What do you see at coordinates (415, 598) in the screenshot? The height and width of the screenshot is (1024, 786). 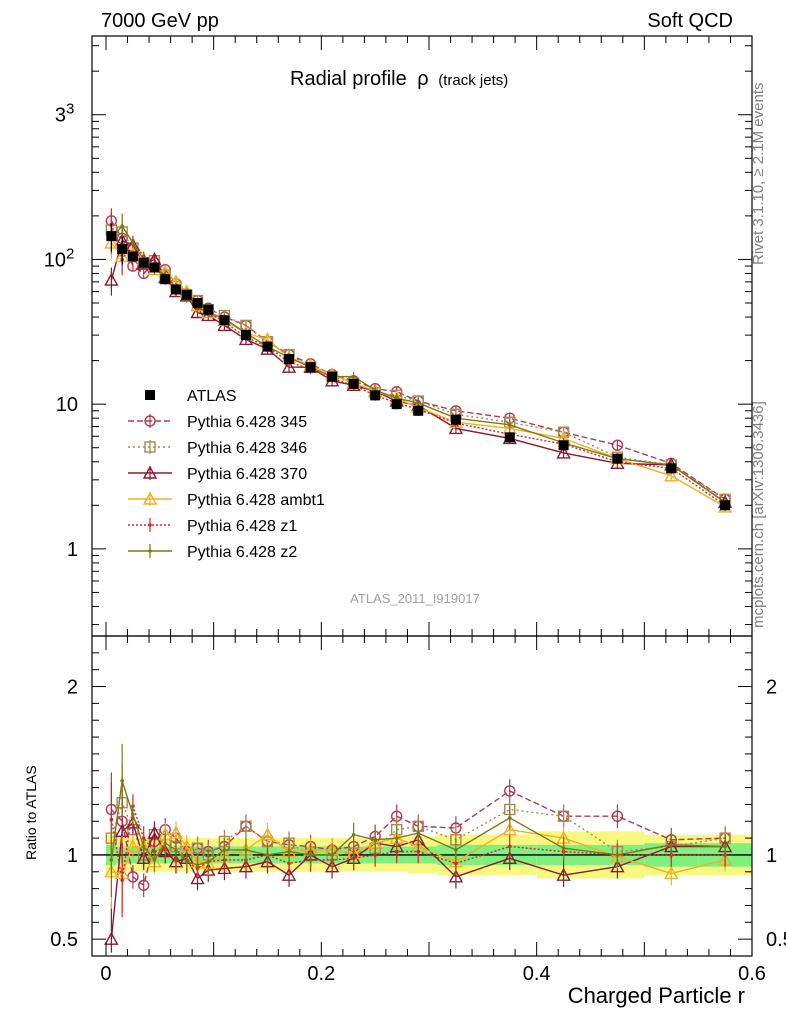 I see `analysis-name: ATLAS_2011_I919017` at bounding box center [415, 598].